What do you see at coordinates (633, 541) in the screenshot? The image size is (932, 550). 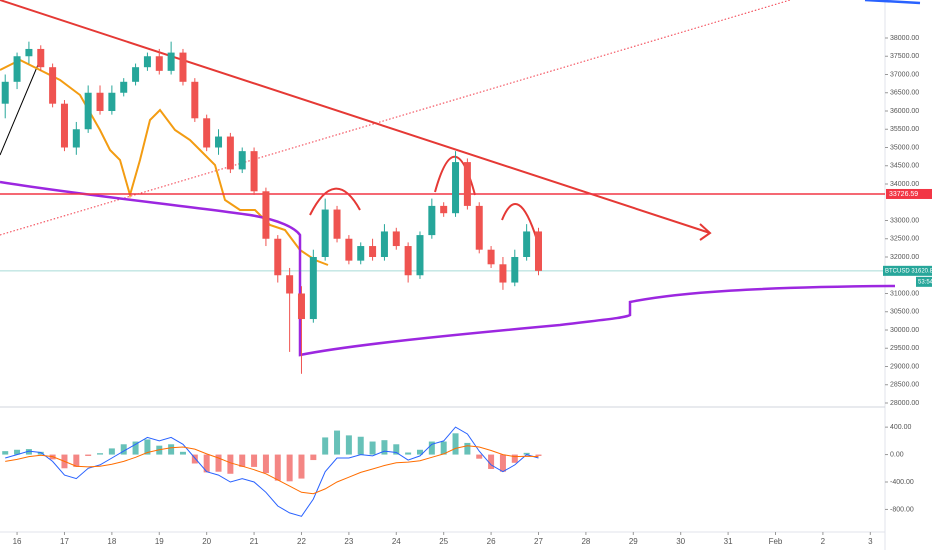 I see `x-tick-label: 29` at bounding box center [633, 541].